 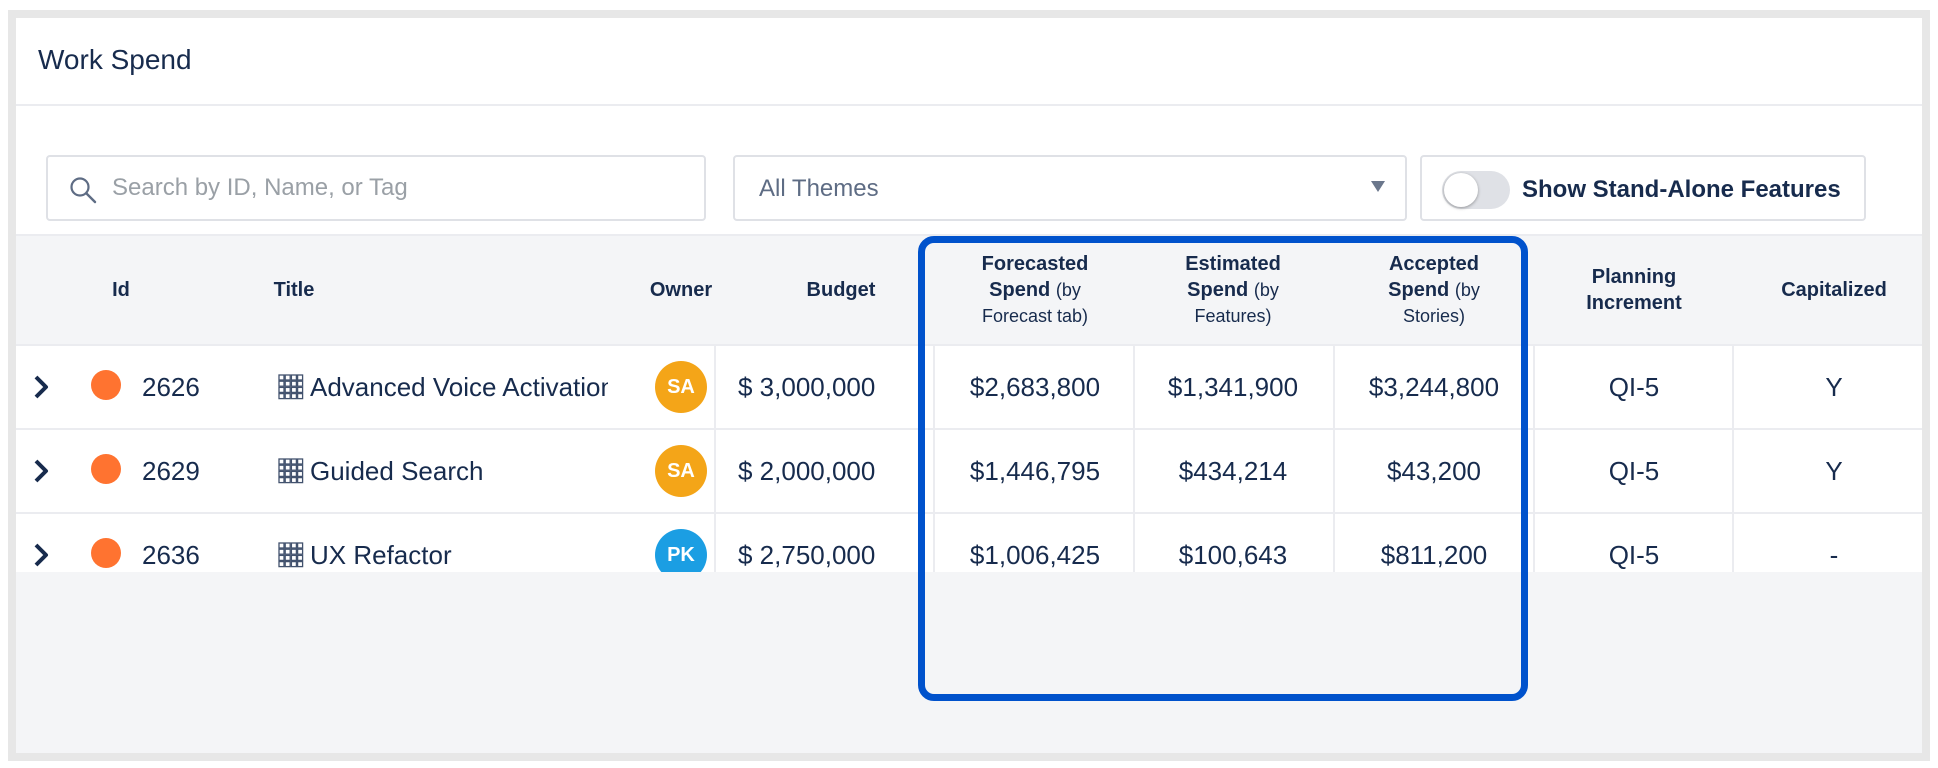 I want to click on column-header-budget-label: Budget, so click(x=841, y=290).